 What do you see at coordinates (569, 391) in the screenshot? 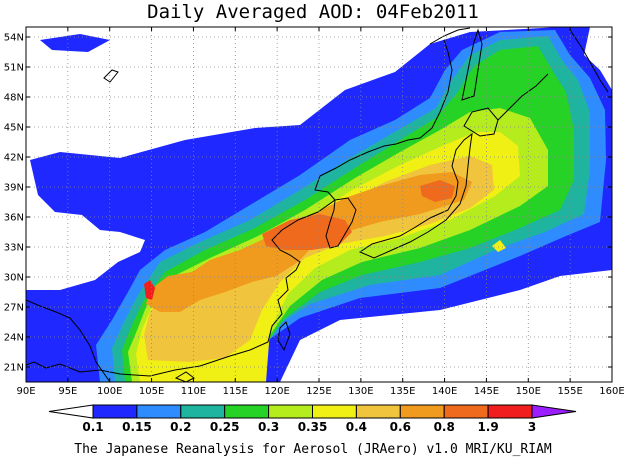
I see `lon-tick-label: 155E` at bounding box center [569, 391].